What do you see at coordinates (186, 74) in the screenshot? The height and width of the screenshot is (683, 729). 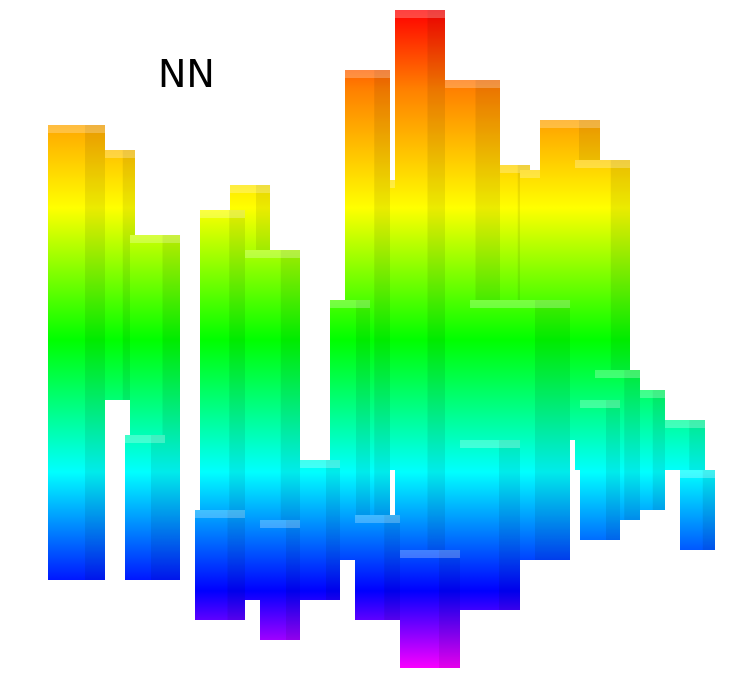 I see `method-label: NN` at bounding box center [186, 74].